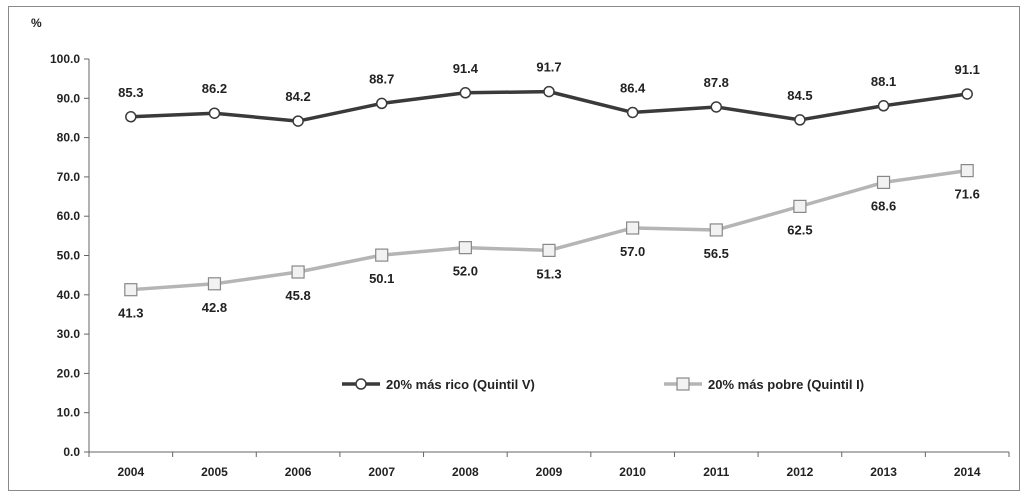 This screenshot has height=497, width=1028. I want to click on y-tick-label: 60.0, so click(69, 216).